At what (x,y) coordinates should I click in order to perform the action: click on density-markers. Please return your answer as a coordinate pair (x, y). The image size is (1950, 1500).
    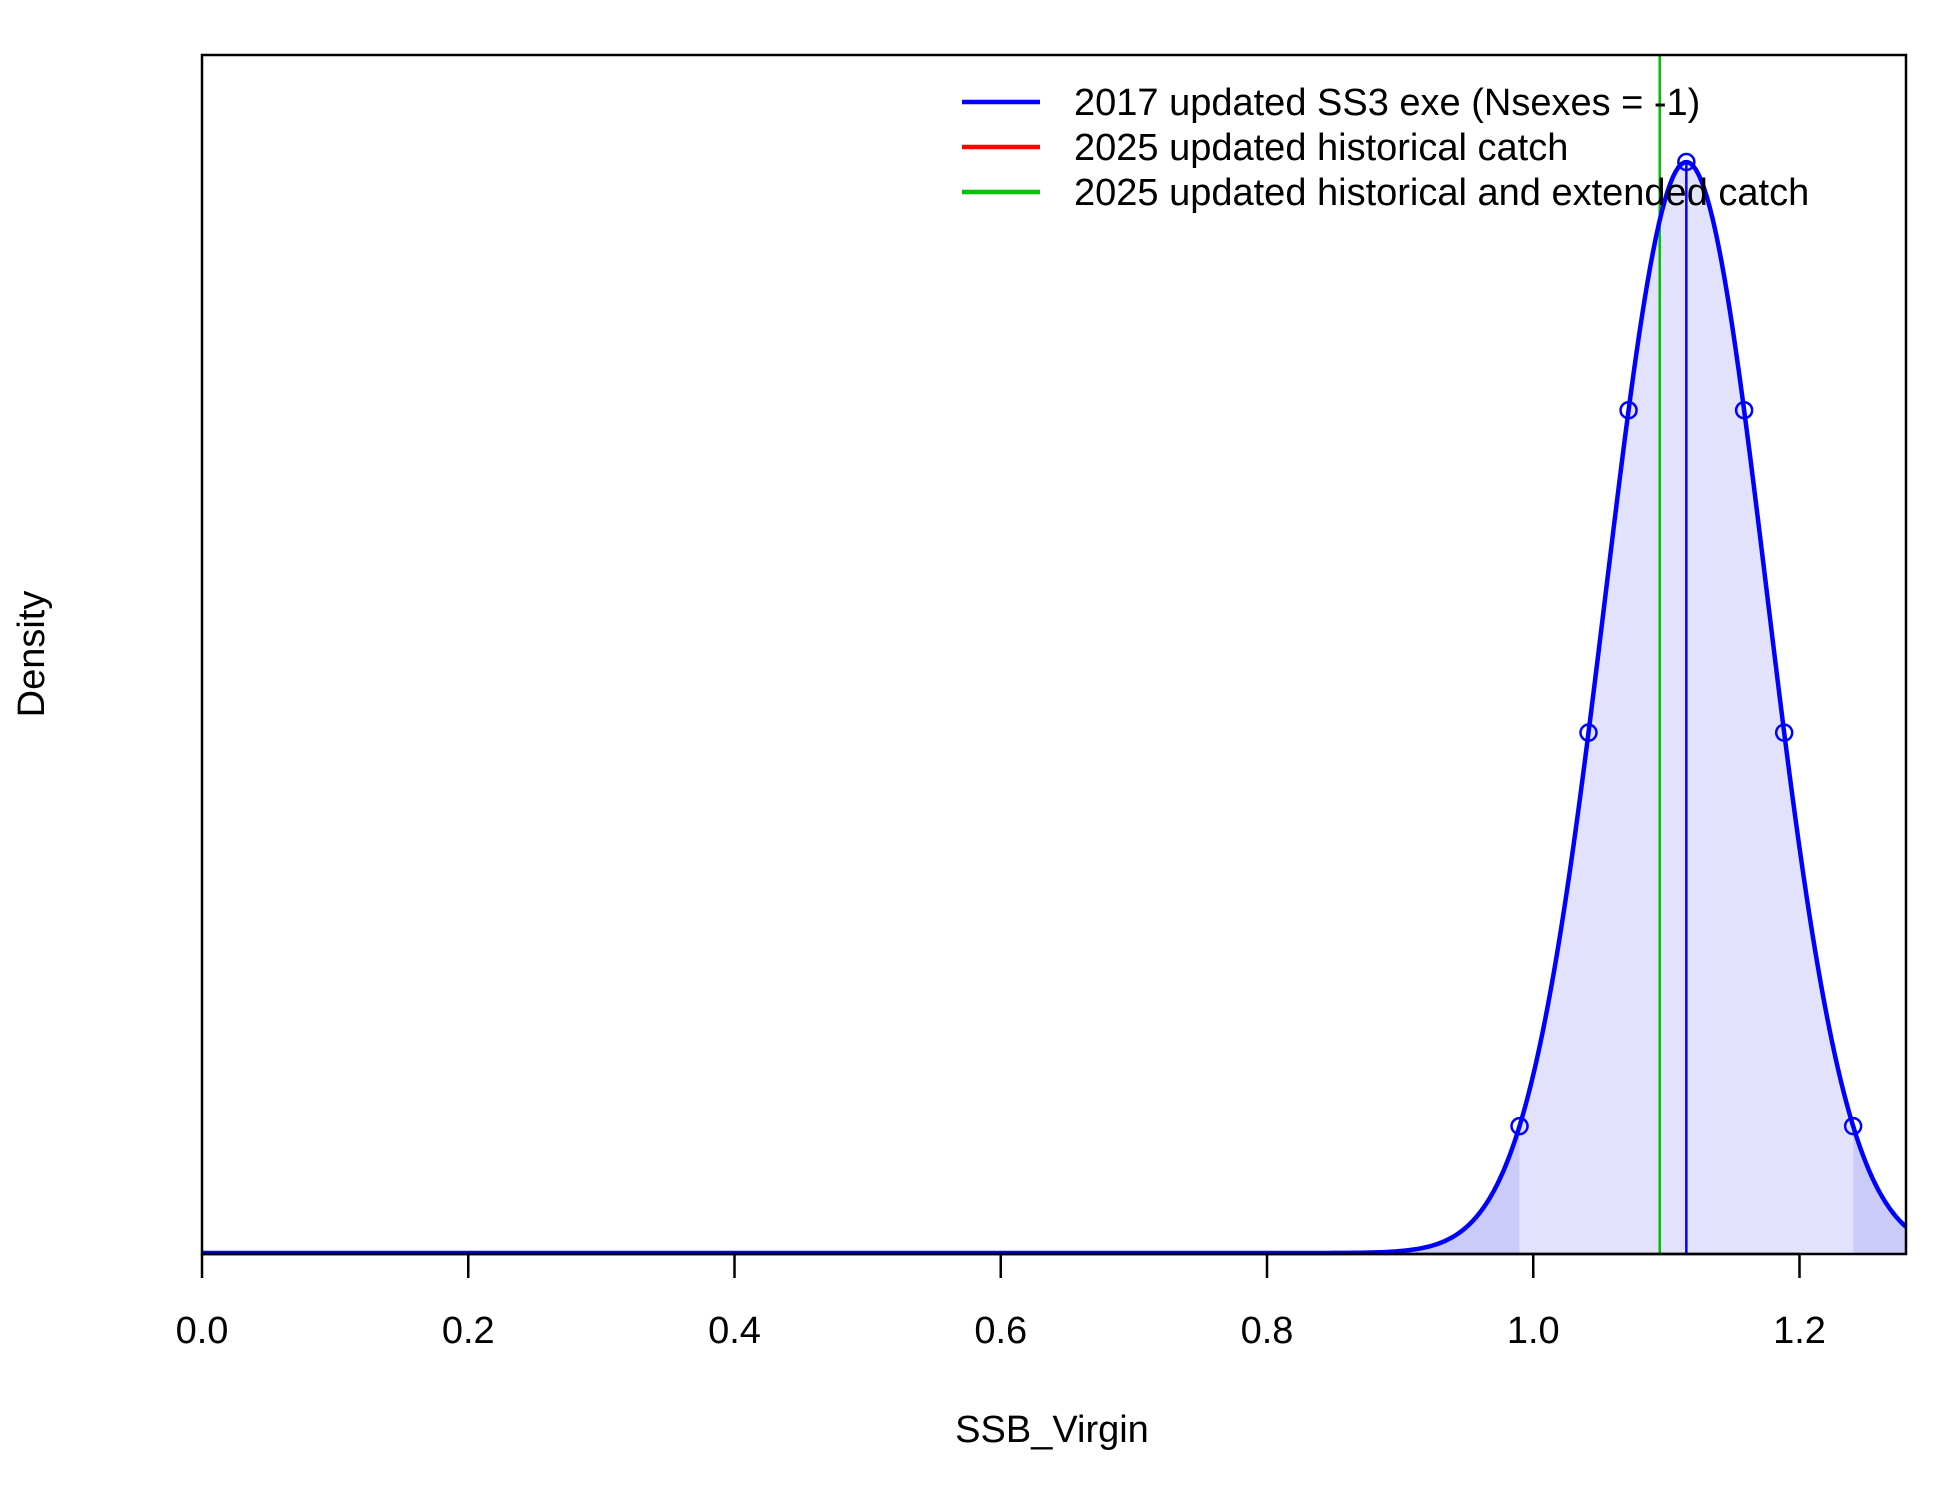
    Looking at the image, I should click on (1686, 644).